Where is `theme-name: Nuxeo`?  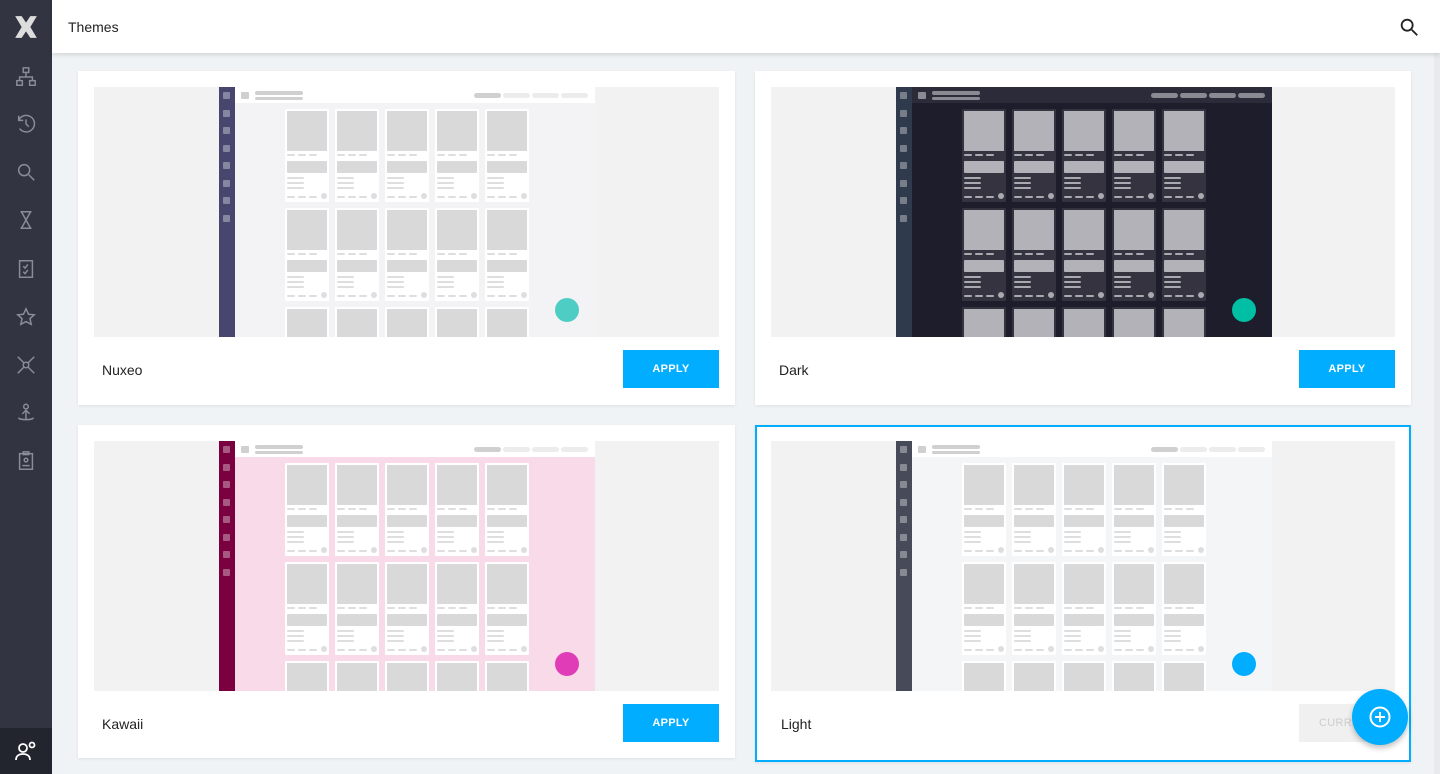
theme-name: Nuxeo is located at coordinates (122, 370).